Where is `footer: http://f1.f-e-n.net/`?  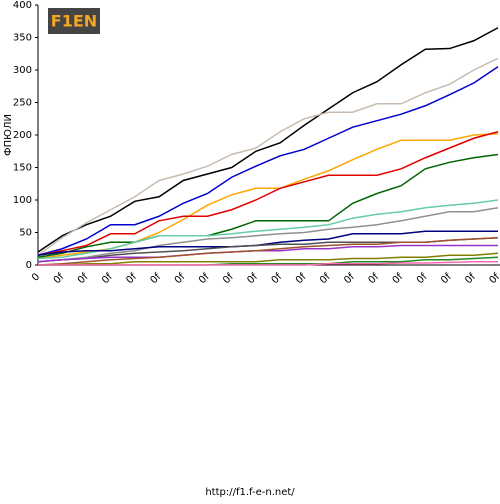 footer: http://f1.f-e-n.net/ is located at coordinates (250, 492).